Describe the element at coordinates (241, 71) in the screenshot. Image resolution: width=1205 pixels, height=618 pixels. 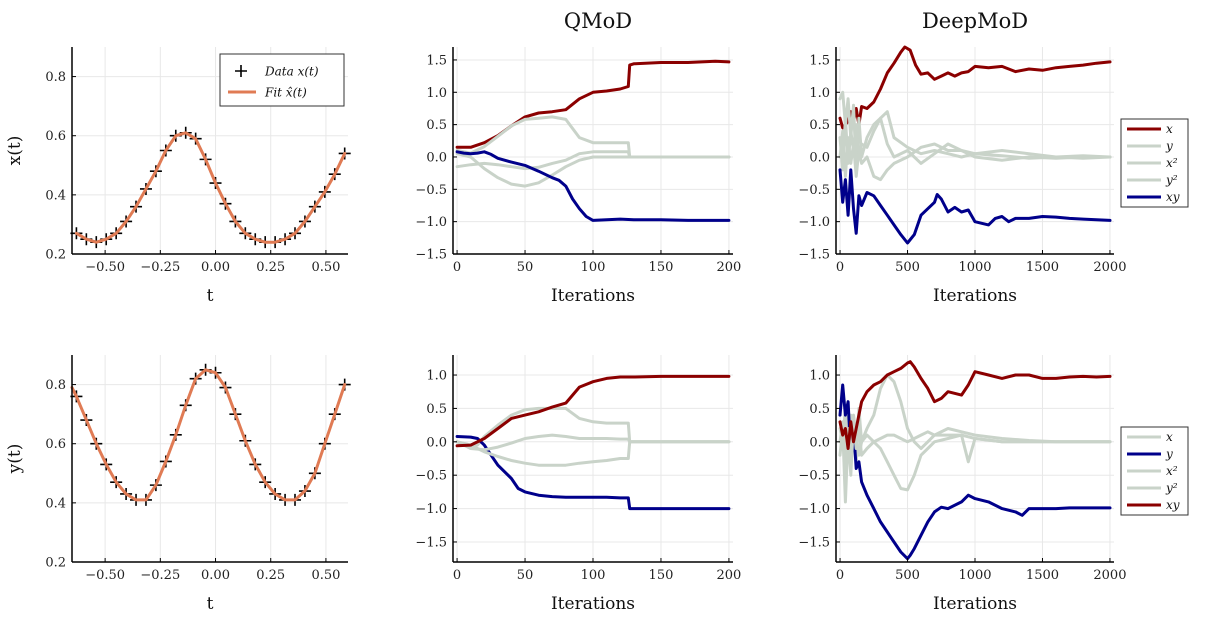
I see `legend-marker-data` at that location.